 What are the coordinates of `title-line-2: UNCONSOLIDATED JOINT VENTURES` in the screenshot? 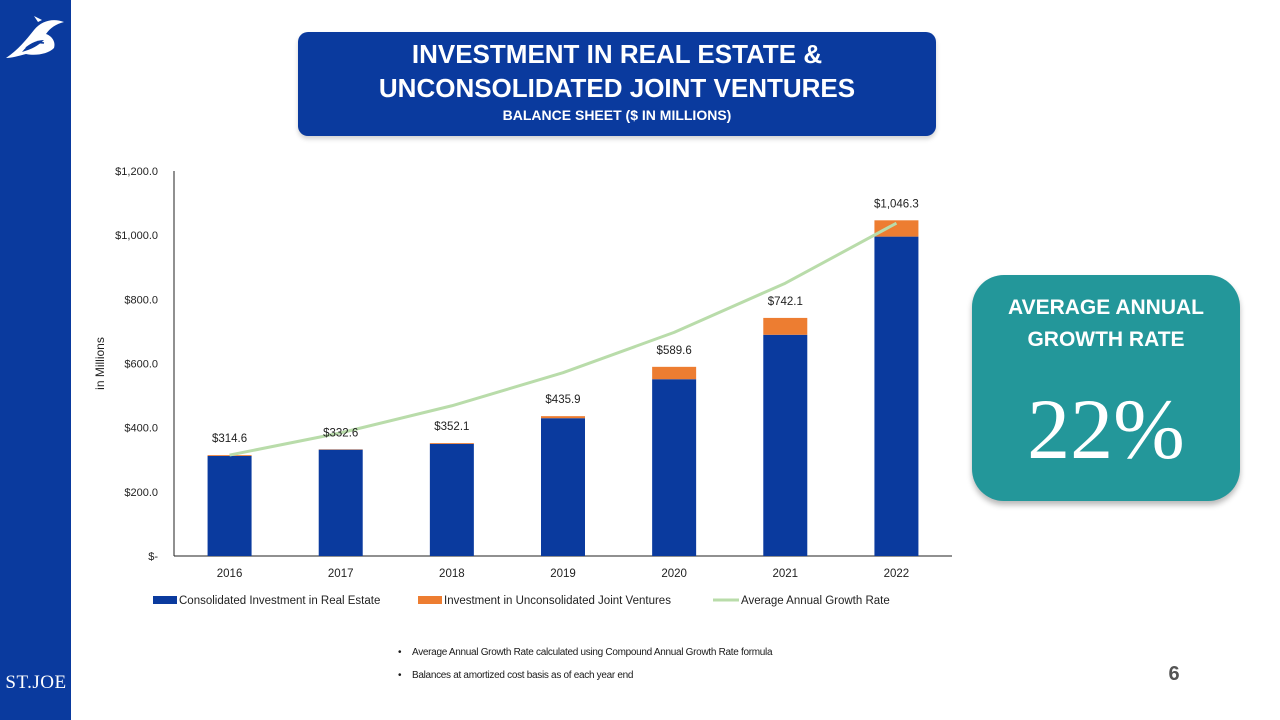 It's located at (617, 88).